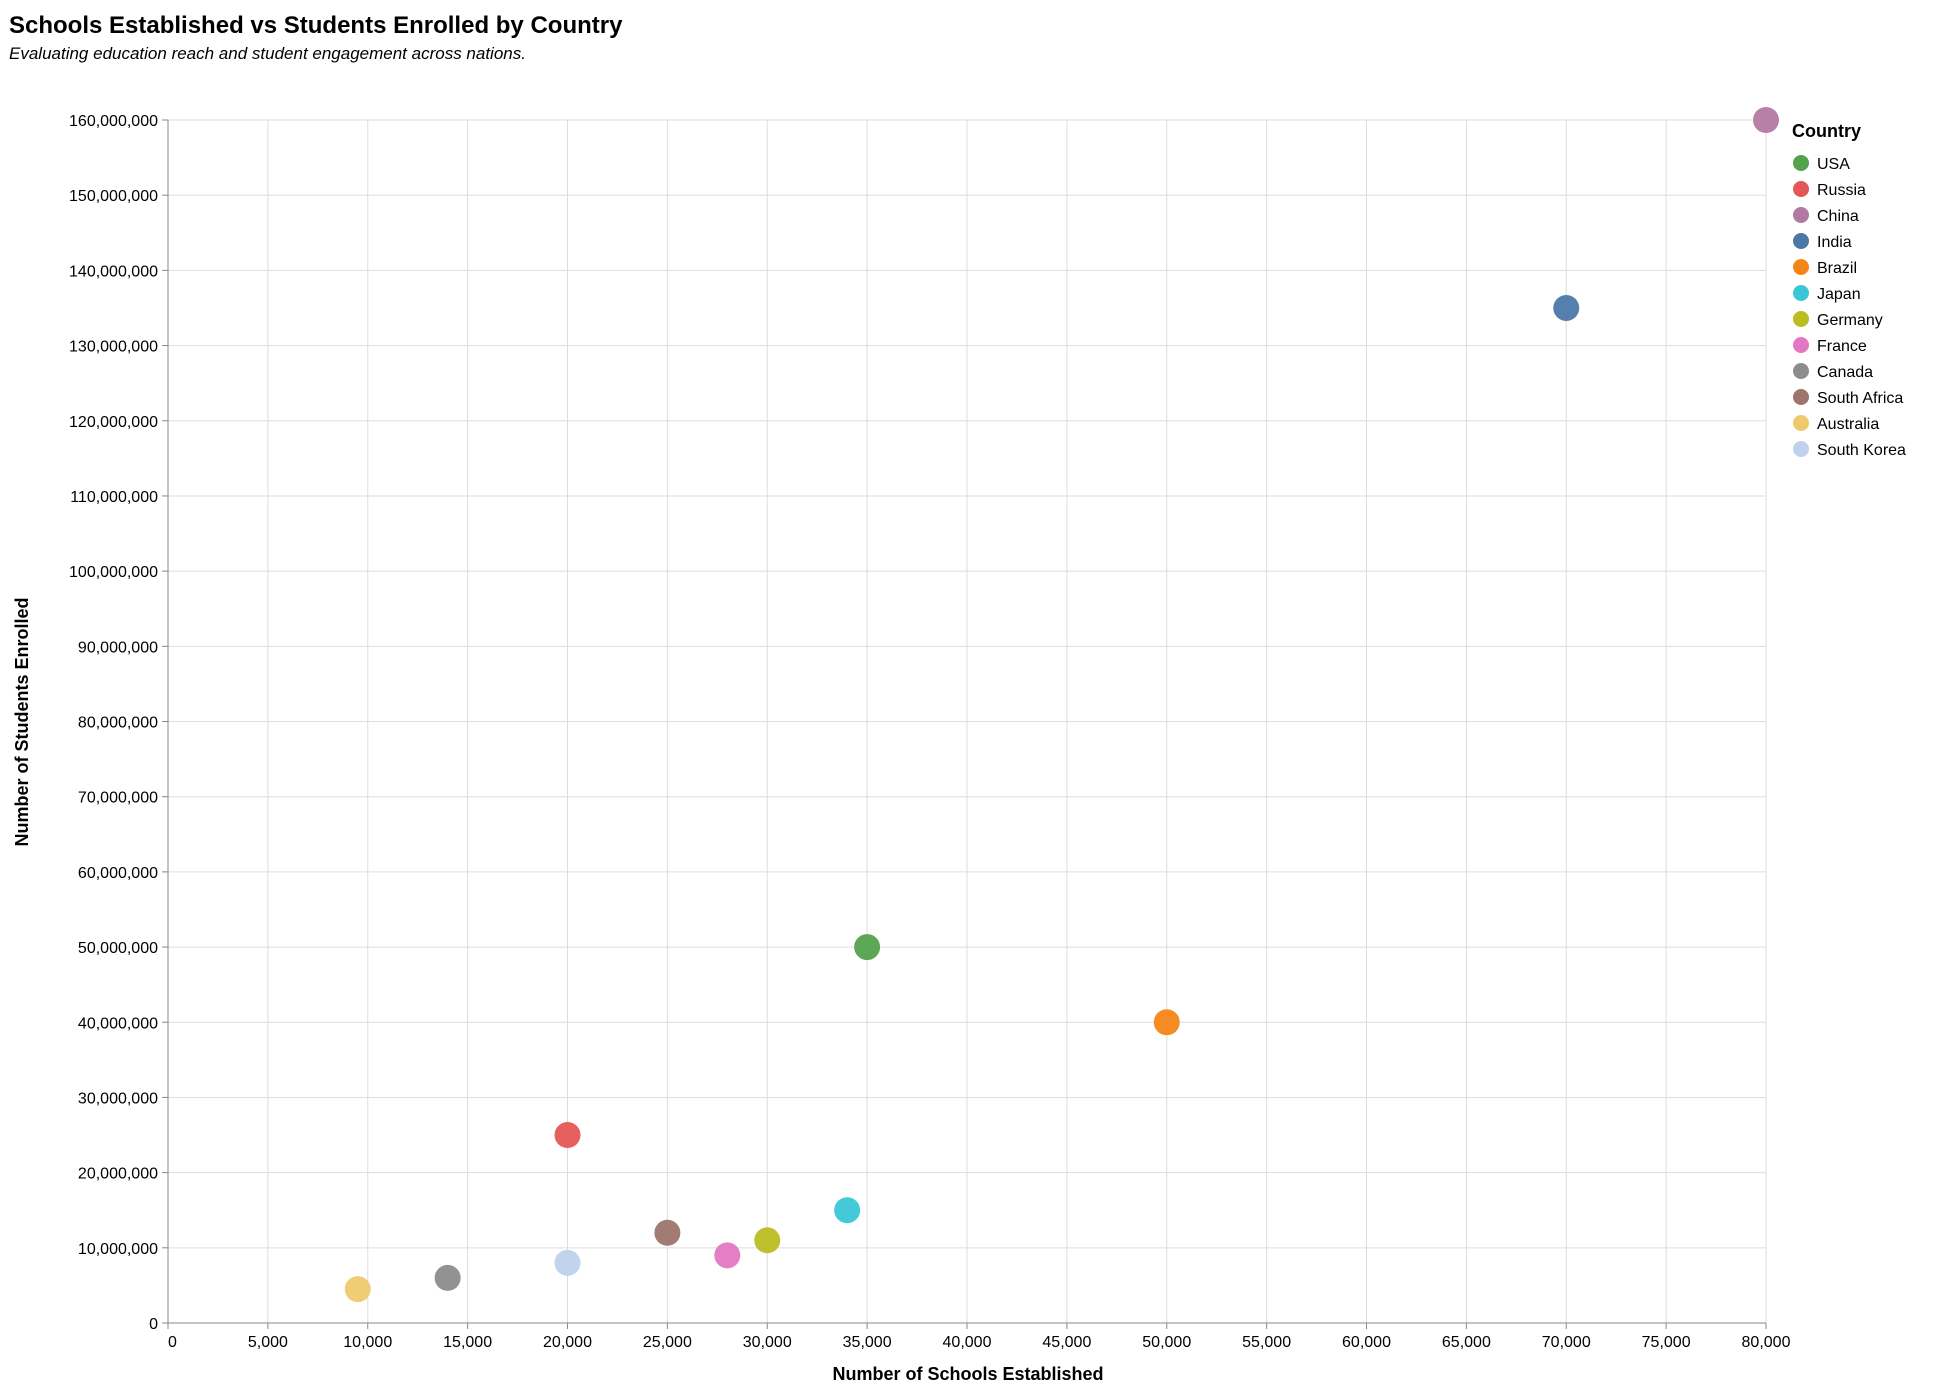  Describe the element at coordinates (1801, 319) in the screenshot. I see `legend-swatch-germany` at that location.